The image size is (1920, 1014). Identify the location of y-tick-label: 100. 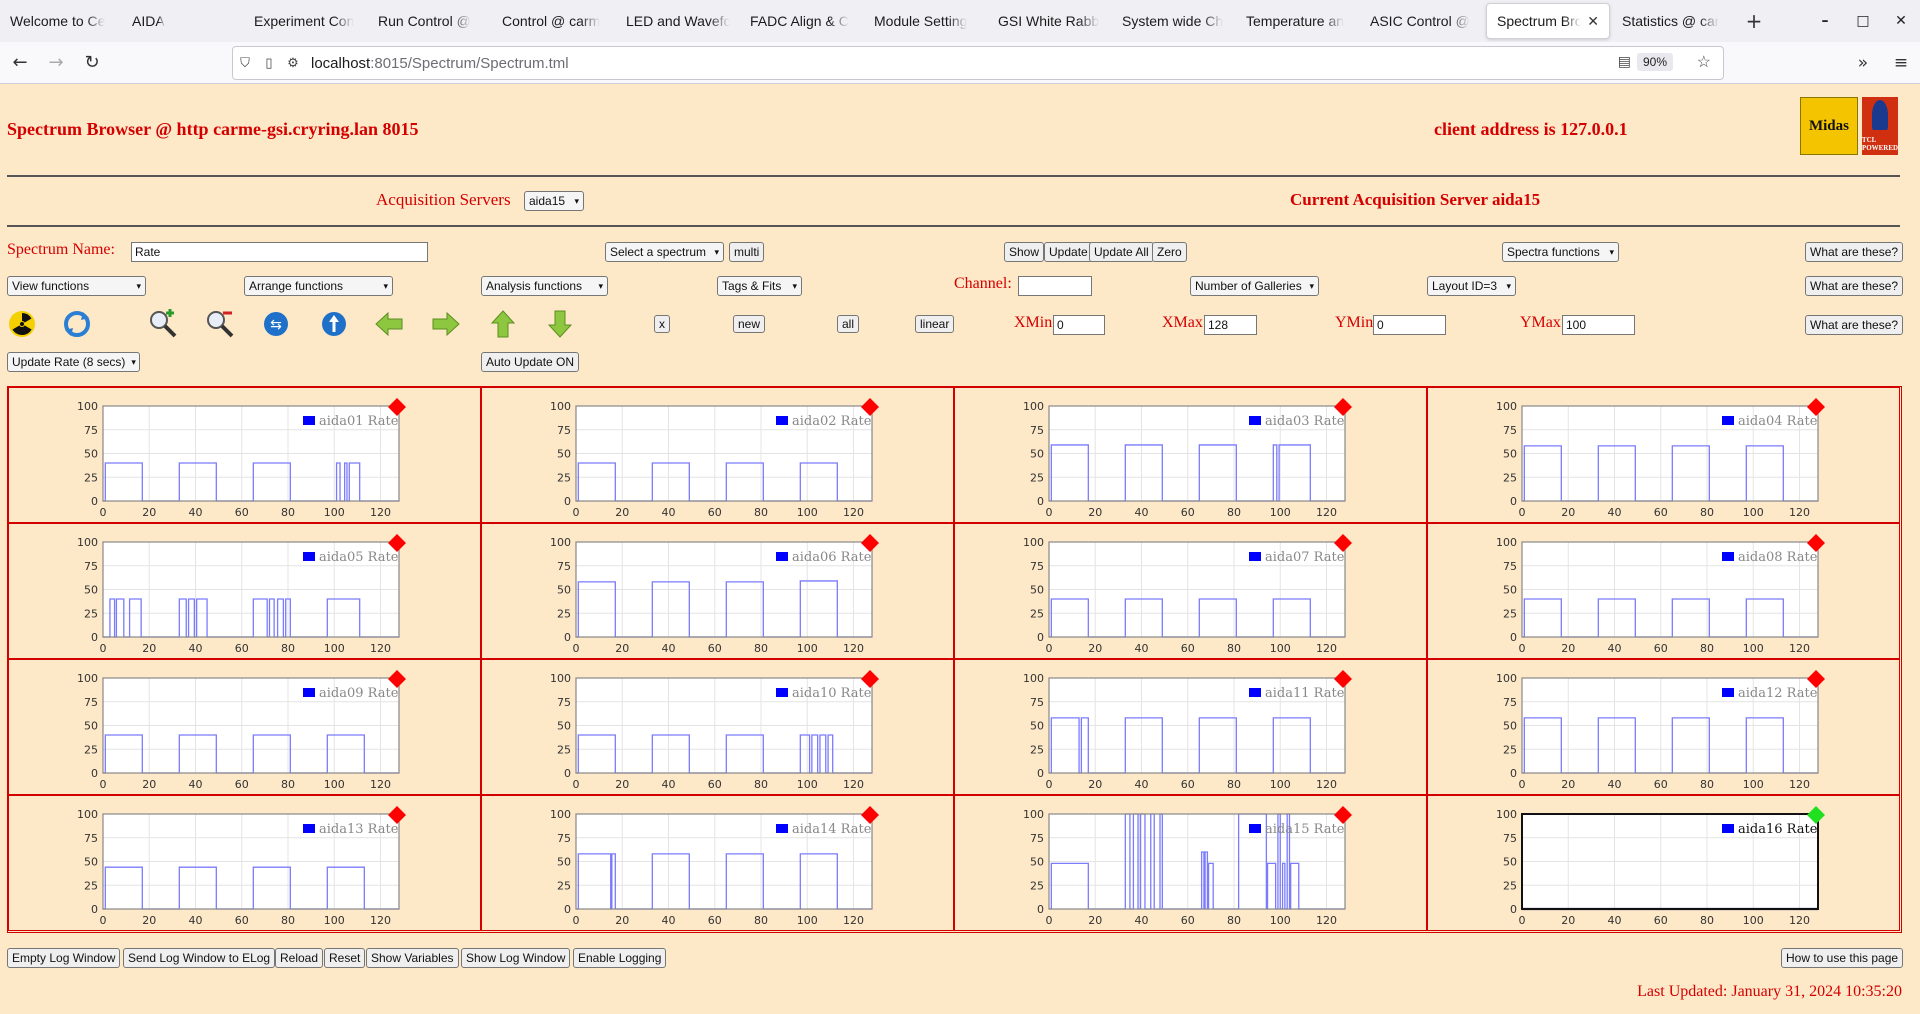
(1033, 814).